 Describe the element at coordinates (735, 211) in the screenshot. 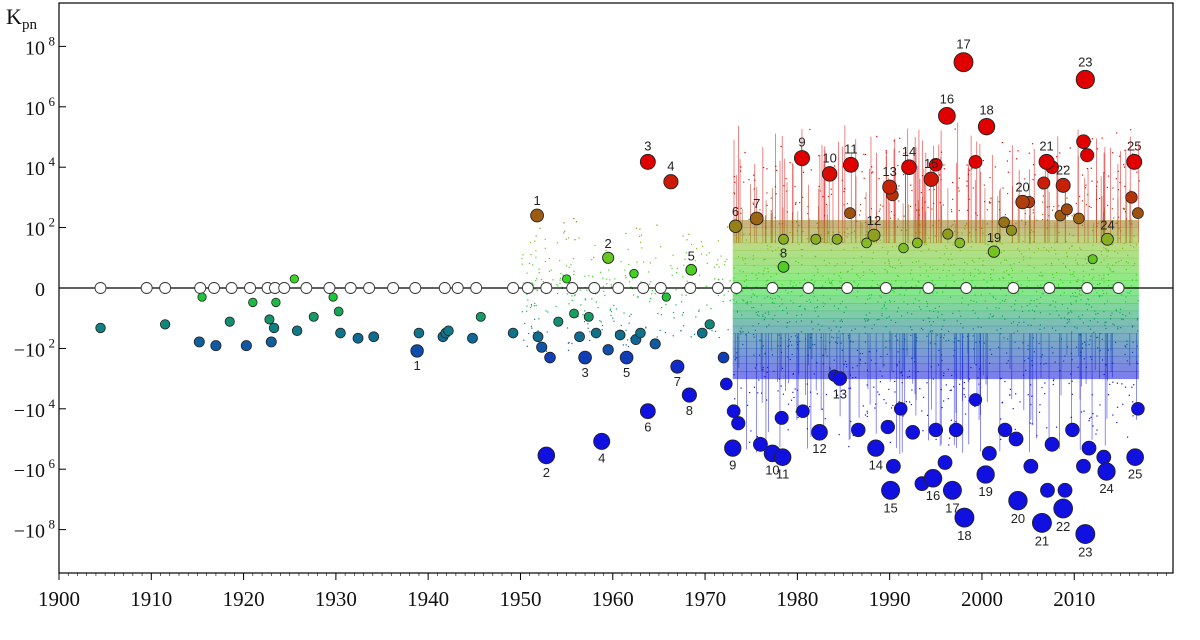

I see `point-label: 6` at that location.